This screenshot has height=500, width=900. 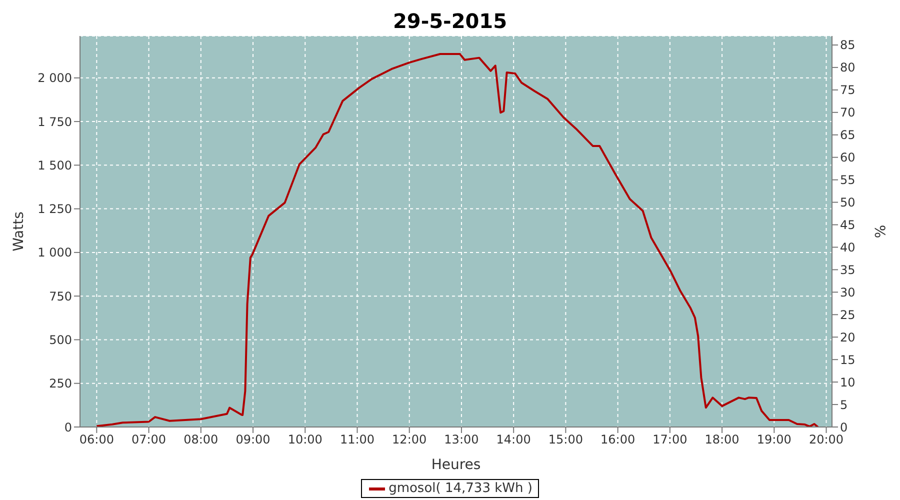 I want to click on y2-axis-title: %, so click(x=879, y=231).